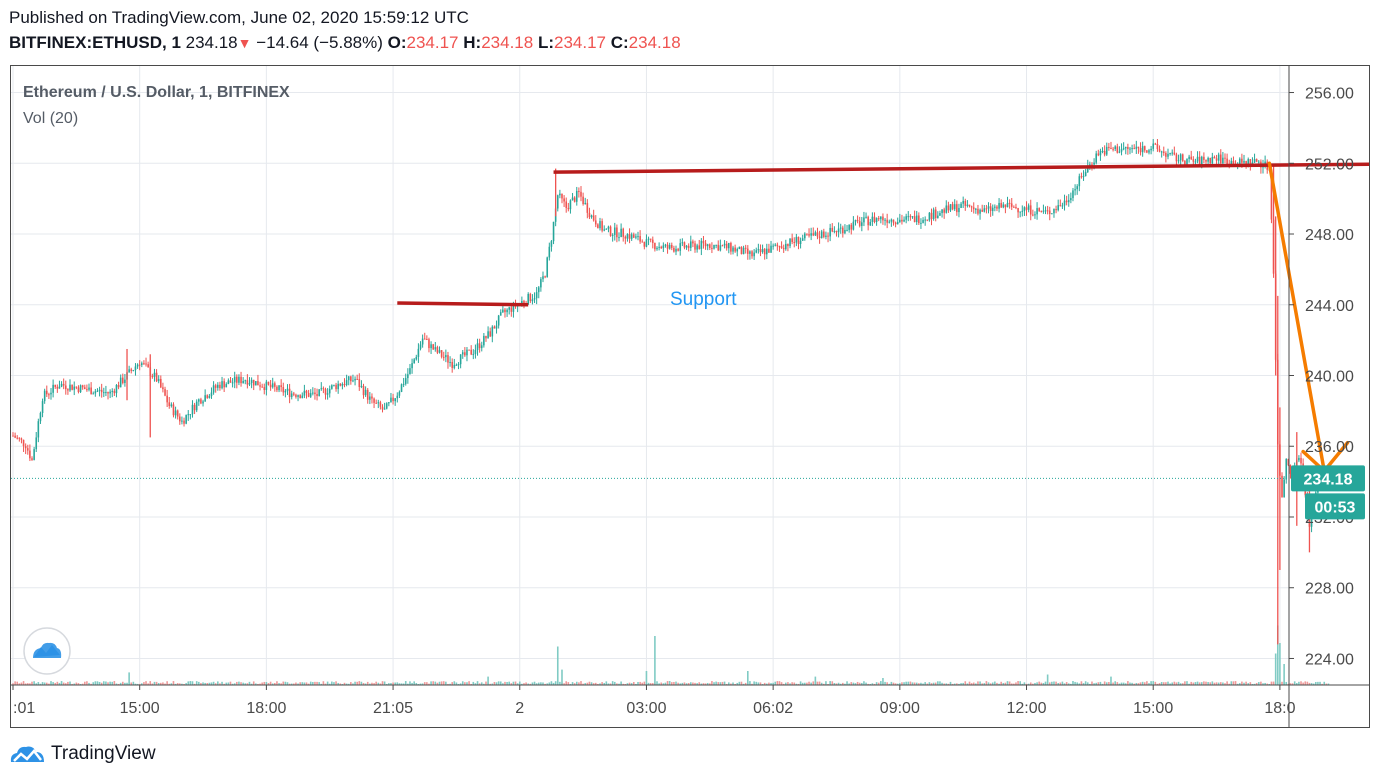 Image resolution: width=1381 pixels, height=783 pixels. What do you see at coordinates (47, 651) in the screenshot?
I see `tradingview-circle-icon` at bounding box center [47, 651].